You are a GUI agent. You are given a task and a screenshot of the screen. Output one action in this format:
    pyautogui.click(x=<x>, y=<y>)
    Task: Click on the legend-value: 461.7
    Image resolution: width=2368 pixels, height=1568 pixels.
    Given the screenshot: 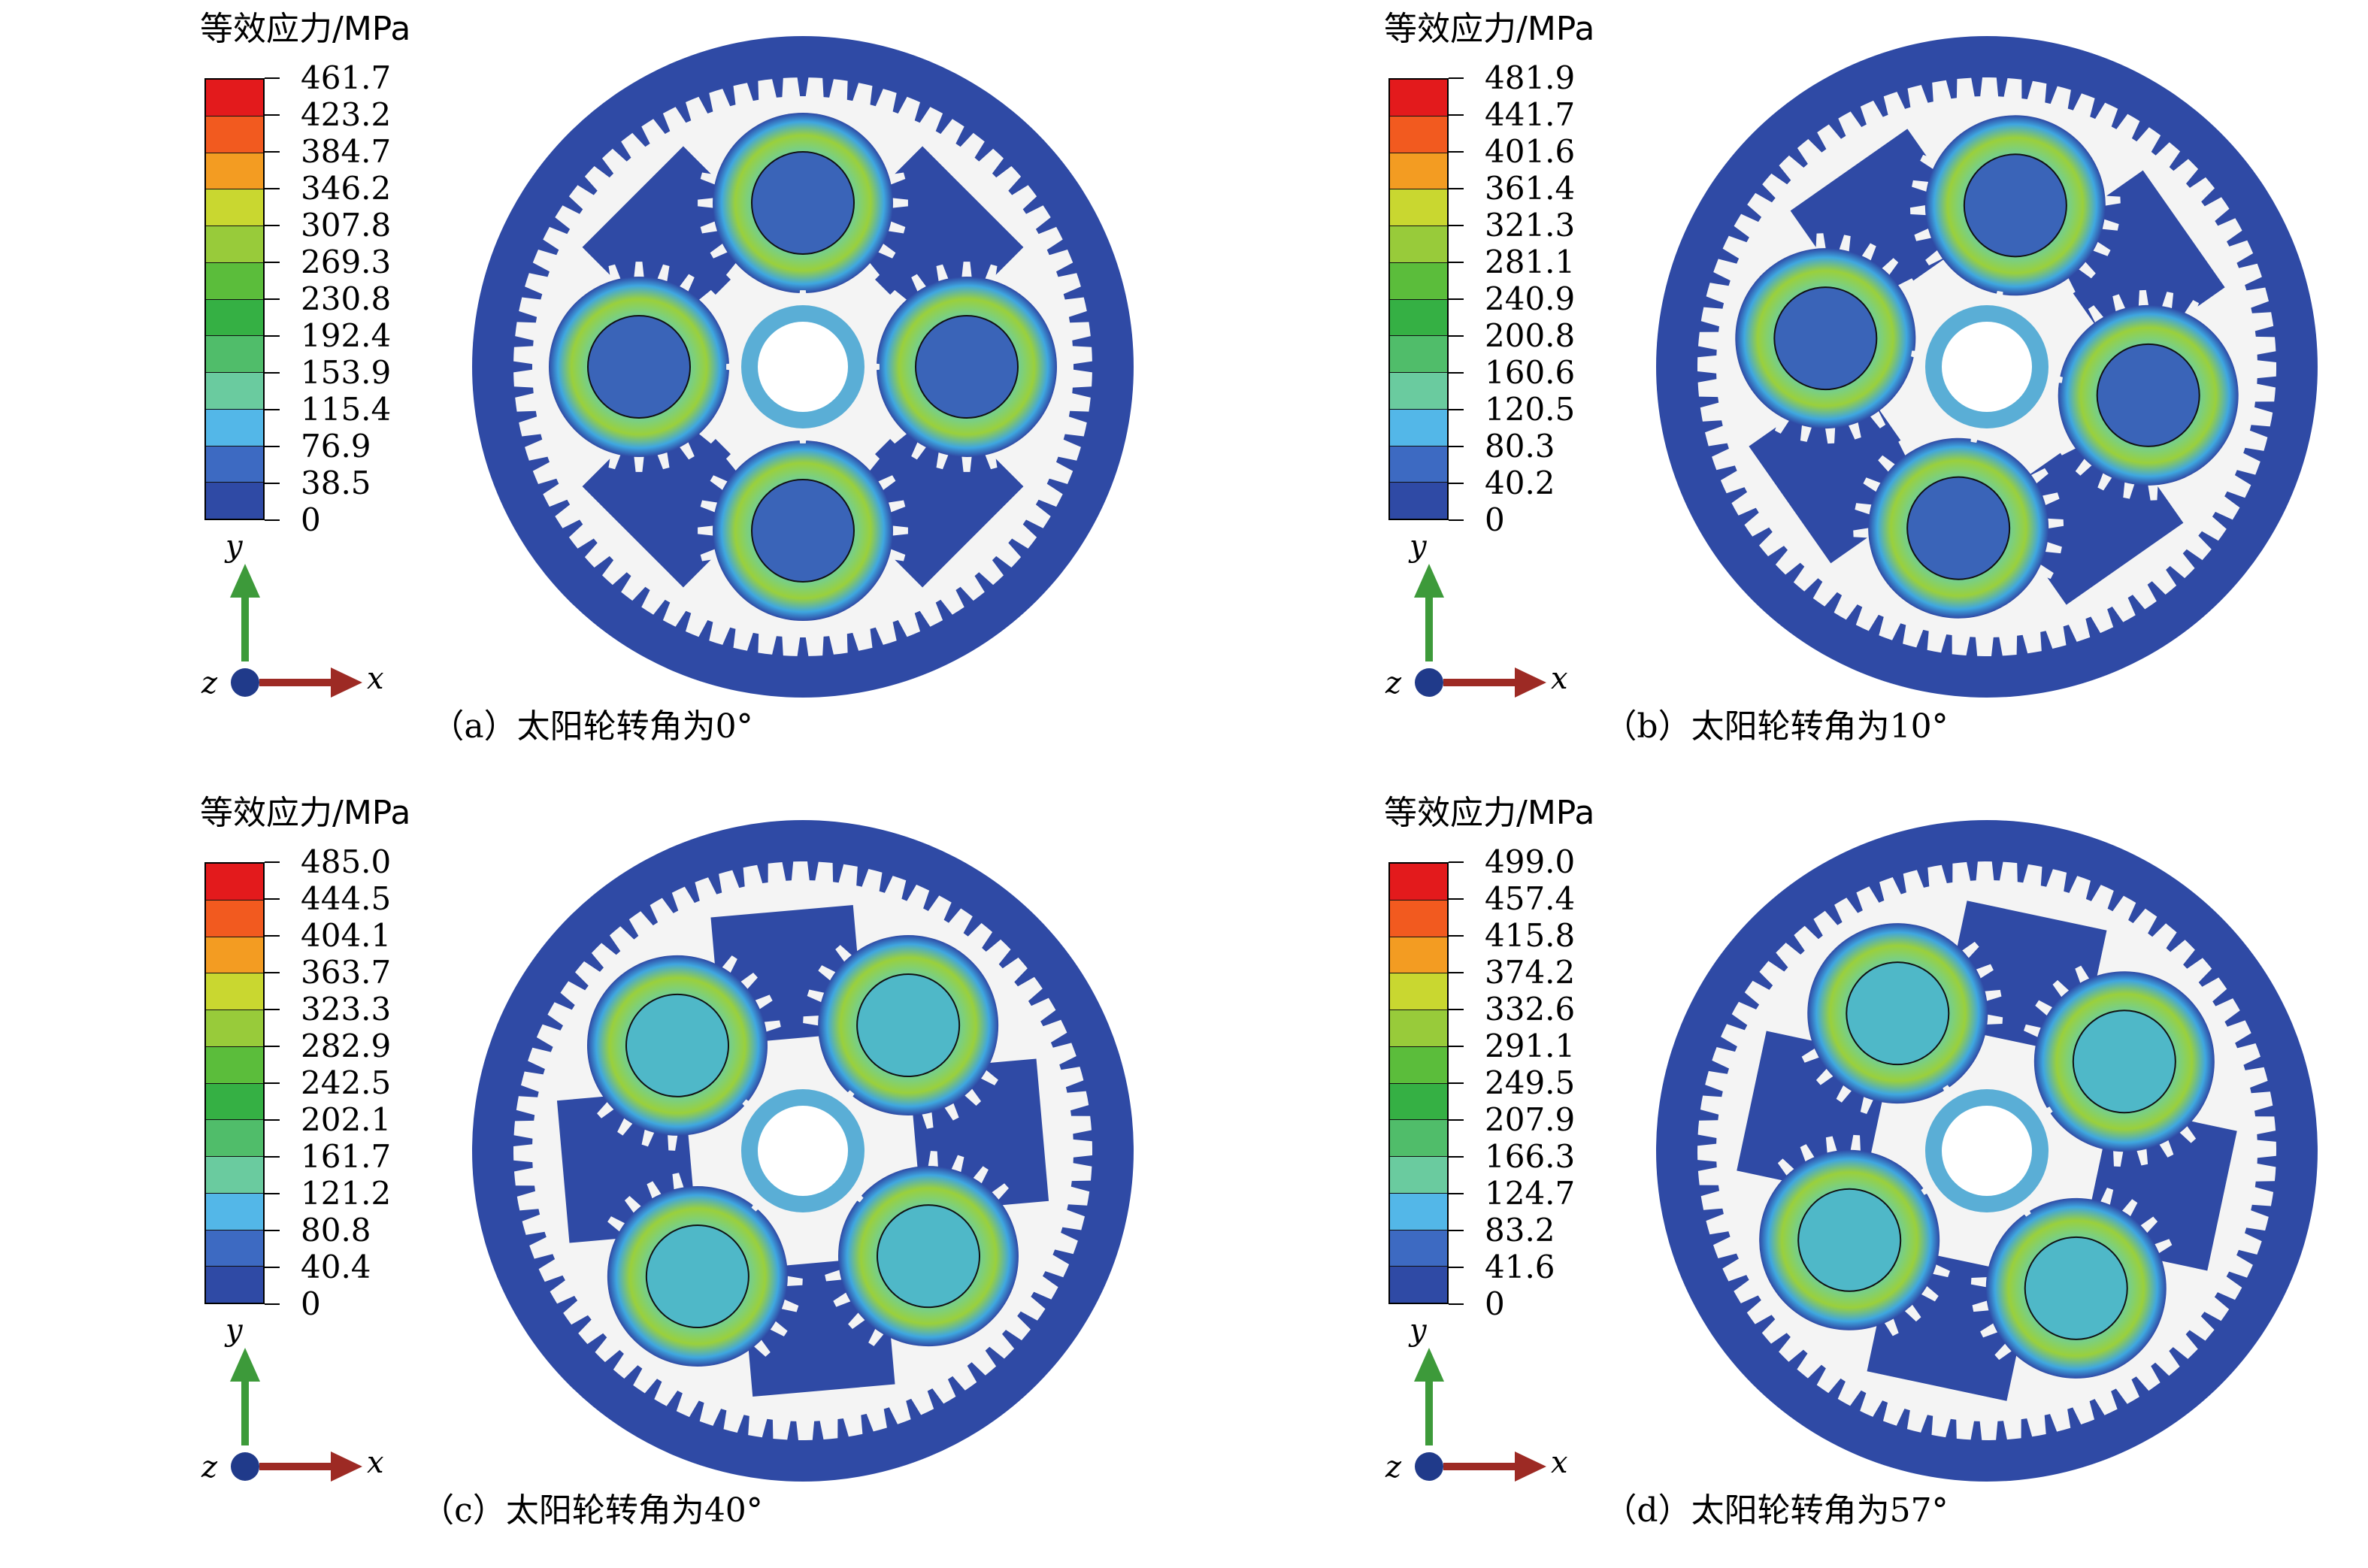 What is the action you would take?
    pyautogui.click(x=346, y=77)
    